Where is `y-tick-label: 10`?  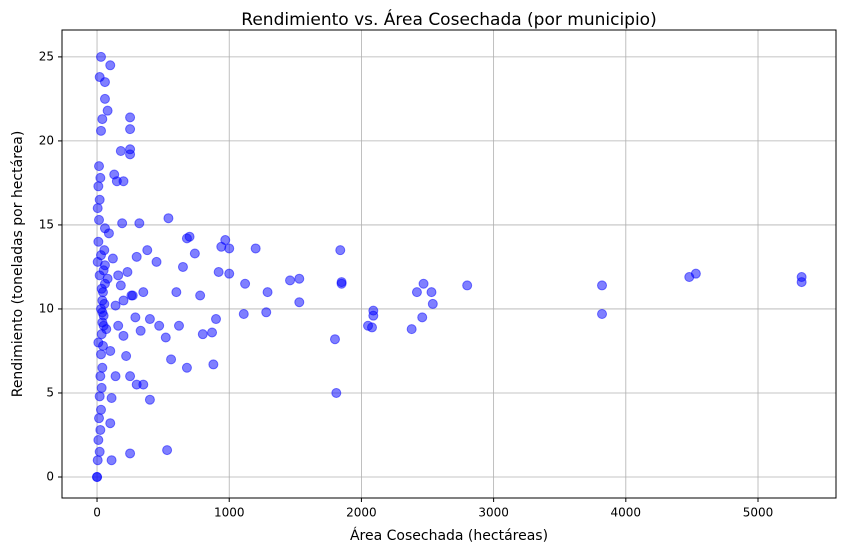
y-tick-label: 10 is located at coordinates (46, 308).